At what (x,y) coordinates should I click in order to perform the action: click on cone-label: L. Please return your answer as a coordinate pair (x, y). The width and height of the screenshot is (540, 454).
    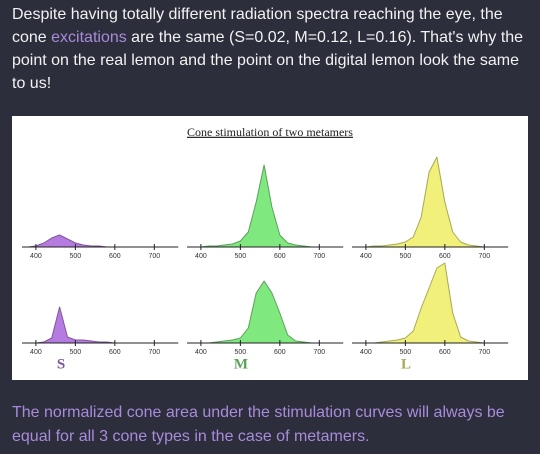
    Looking at the image, I should click on (406, 364).